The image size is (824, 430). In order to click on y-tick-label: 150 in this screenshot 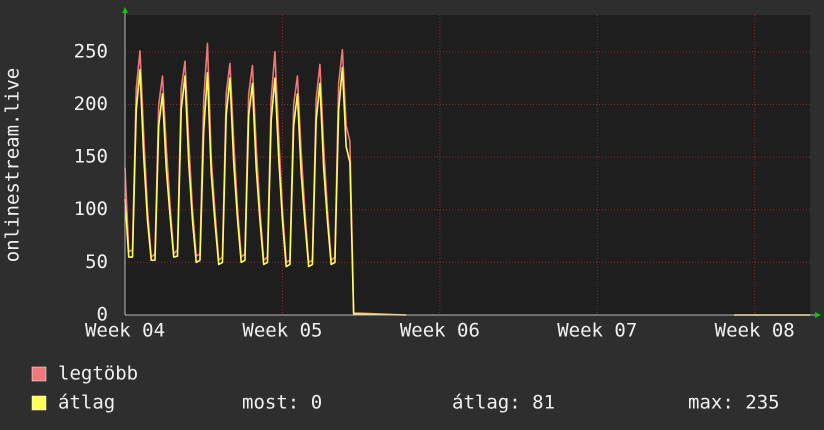, I will do `click(91, 157)`.